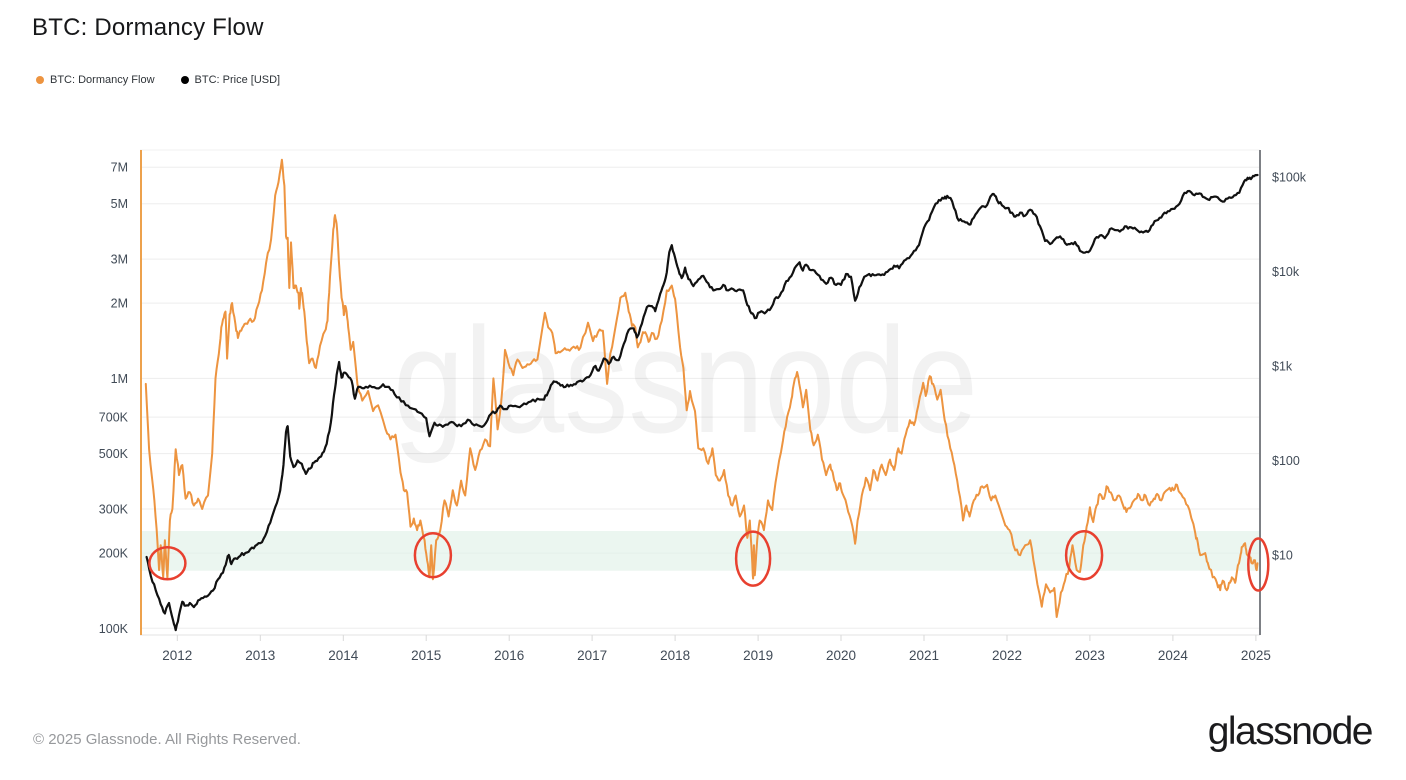 This screenshot has width=1406, height=780. What do you see at coordinates (114, 510) in the screenshot?
I see `flow-axis-label: 300K` at bounding box center [114, 510].